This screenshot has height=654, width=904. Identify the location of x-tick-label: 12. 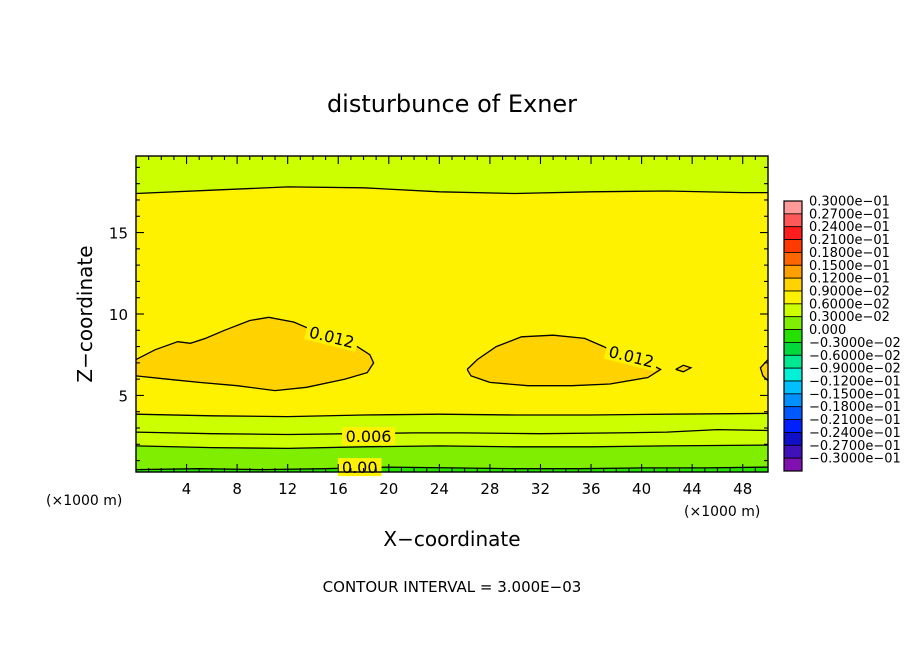
(287, 489).